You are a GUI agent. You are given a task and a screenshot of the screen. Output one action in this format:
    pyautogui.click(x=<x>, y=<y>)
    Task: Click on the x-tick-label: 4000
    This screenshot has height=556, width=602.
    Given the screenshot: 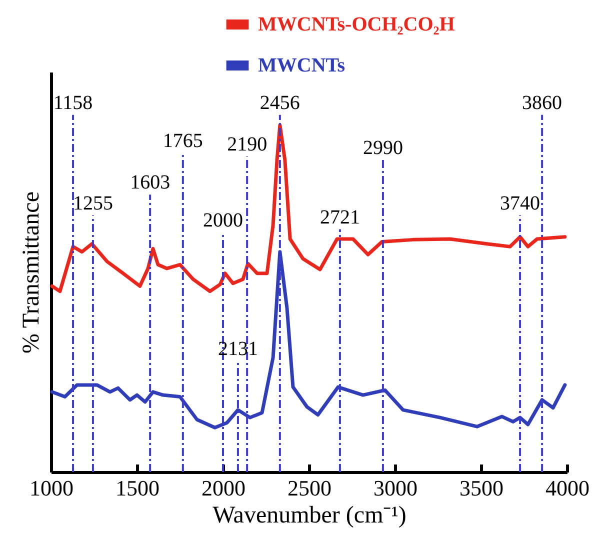 What is the action you would take?
    pyautogui.click(x=568, y=488)
    